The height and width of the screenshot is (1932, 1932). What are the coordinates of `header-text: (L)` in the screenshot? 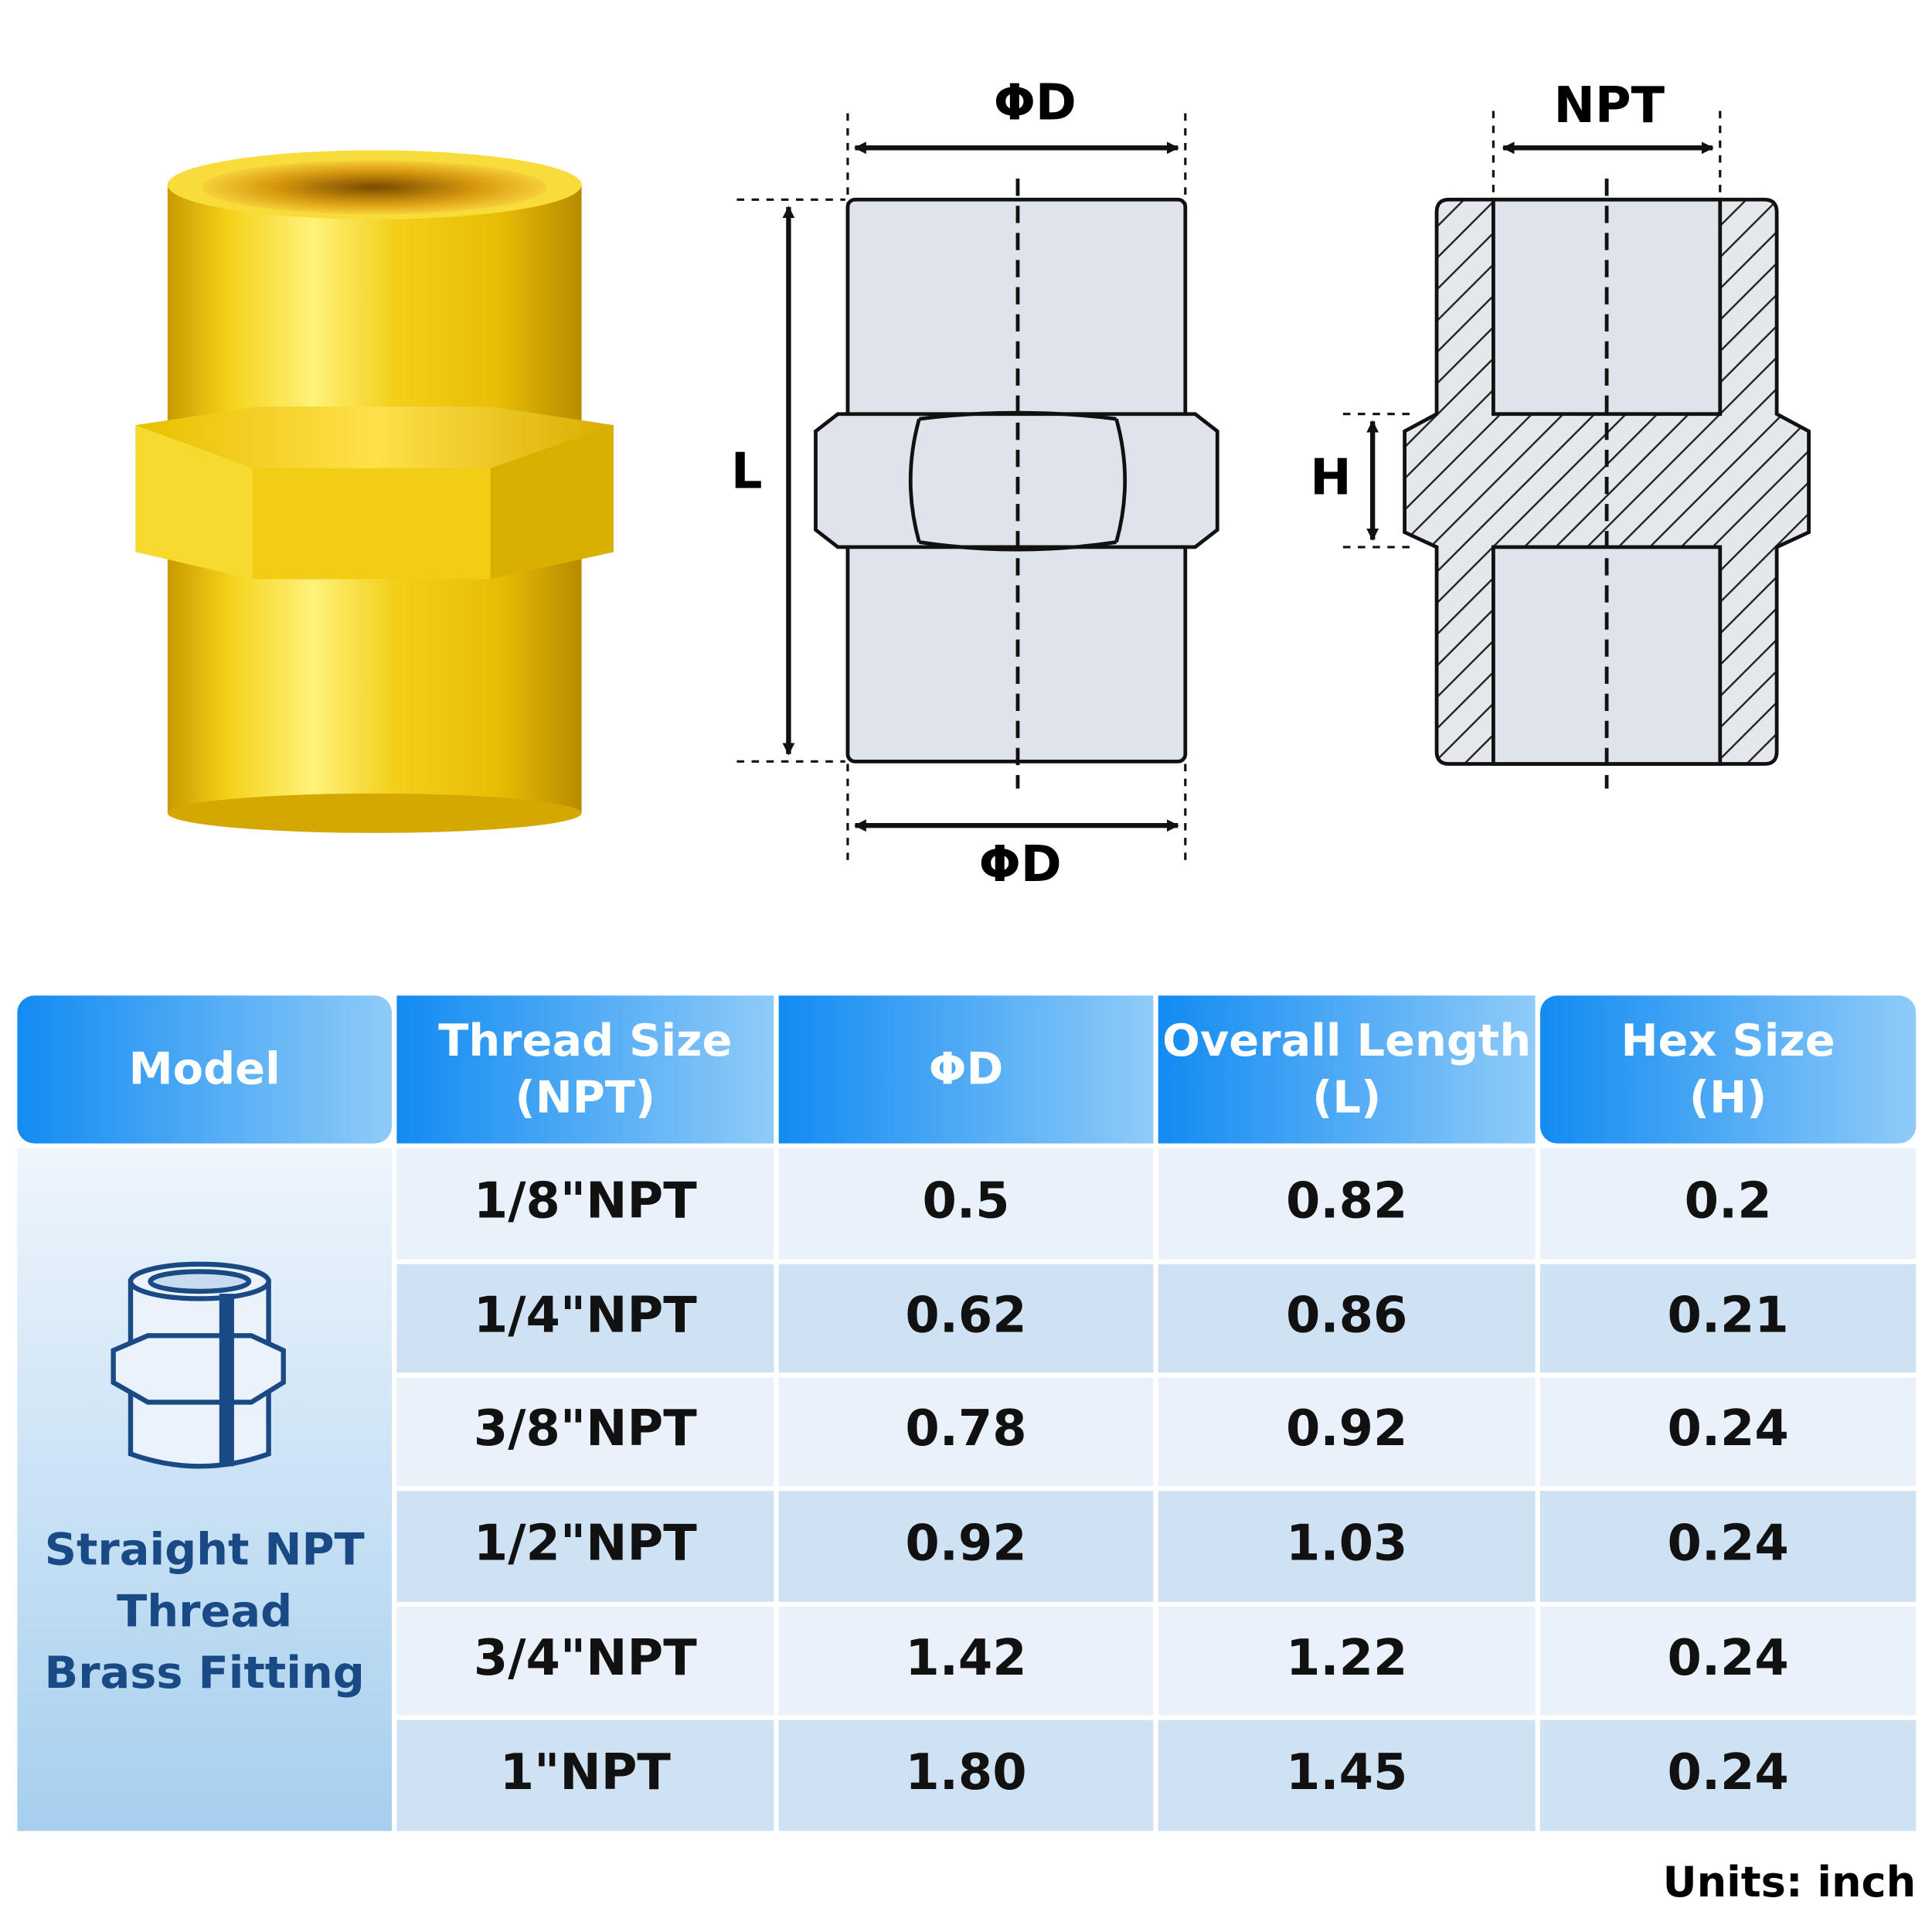 It's located at (1347, 1097).